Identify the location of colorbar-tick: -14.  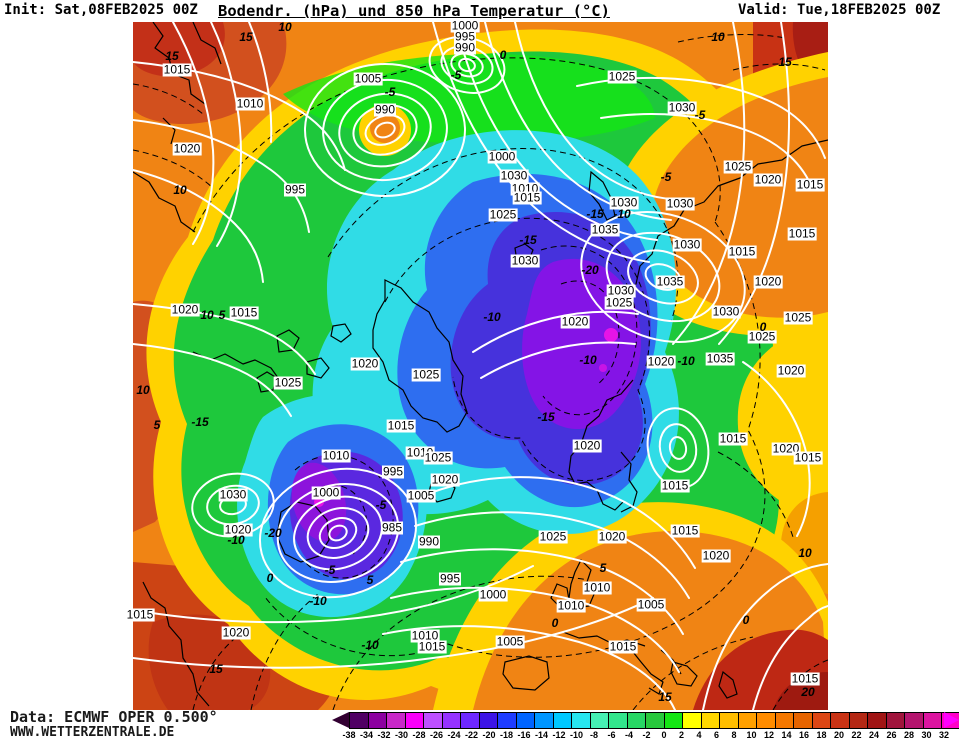
(541, 735).